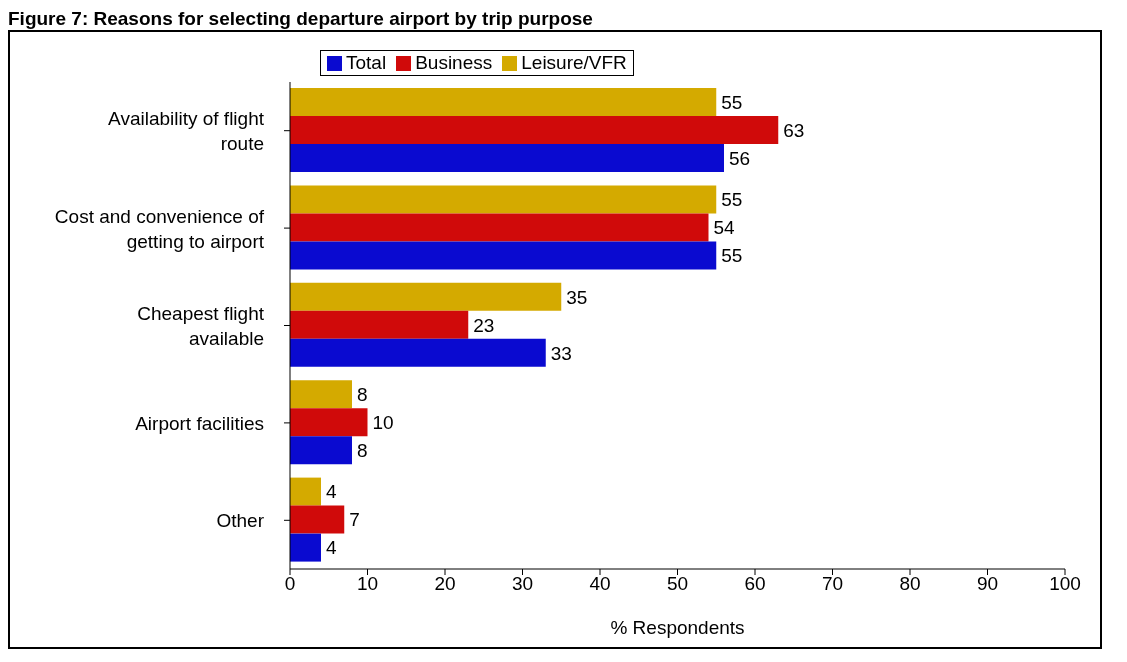 This screenshot has height=662, width=1127. What do you see at coordinates (383, 422) in the screenshot?
I see `data-label: 10` at bounding box center [383, 422].